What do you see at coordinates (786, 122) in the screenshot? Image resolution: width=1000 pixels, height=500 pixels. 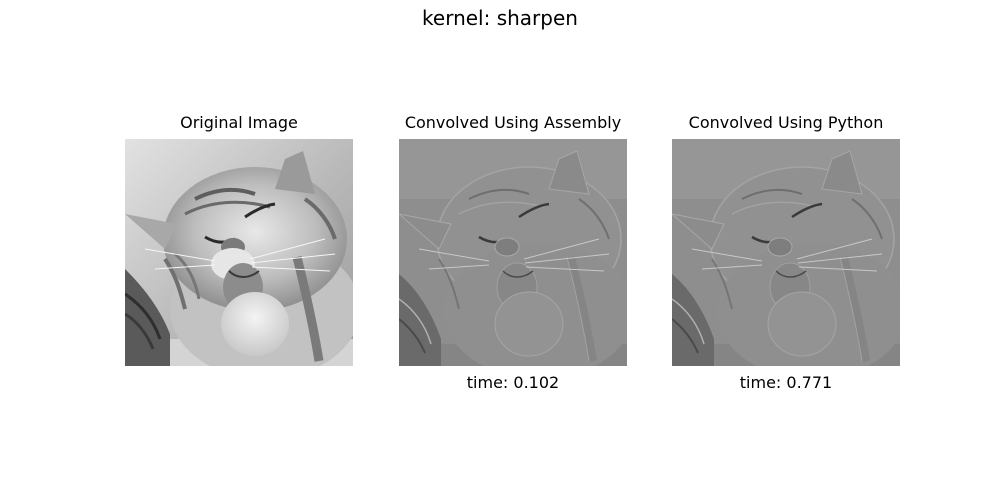 I see `panel-title: Convolved Using Python` at bounding box center [786, 122].